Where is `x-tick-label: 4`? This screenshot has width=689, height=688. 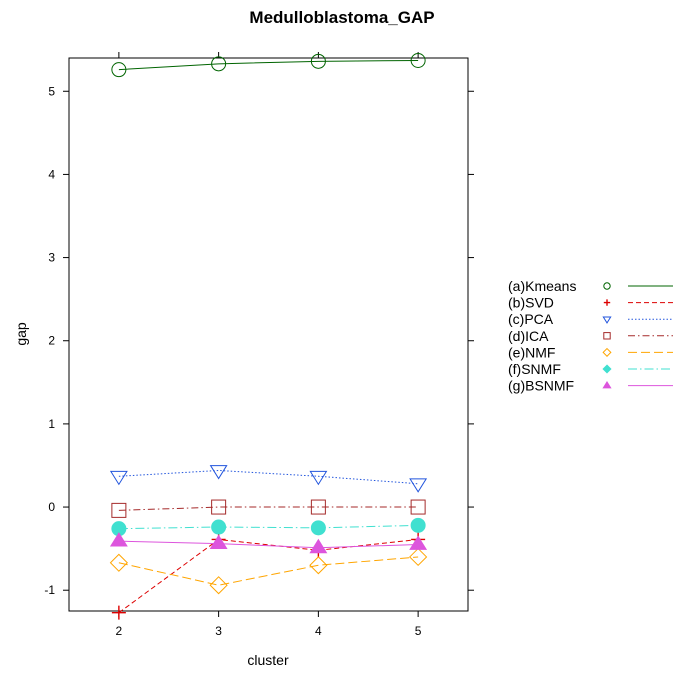
x-tick-label: 4 is located at coordinates (318, 631).